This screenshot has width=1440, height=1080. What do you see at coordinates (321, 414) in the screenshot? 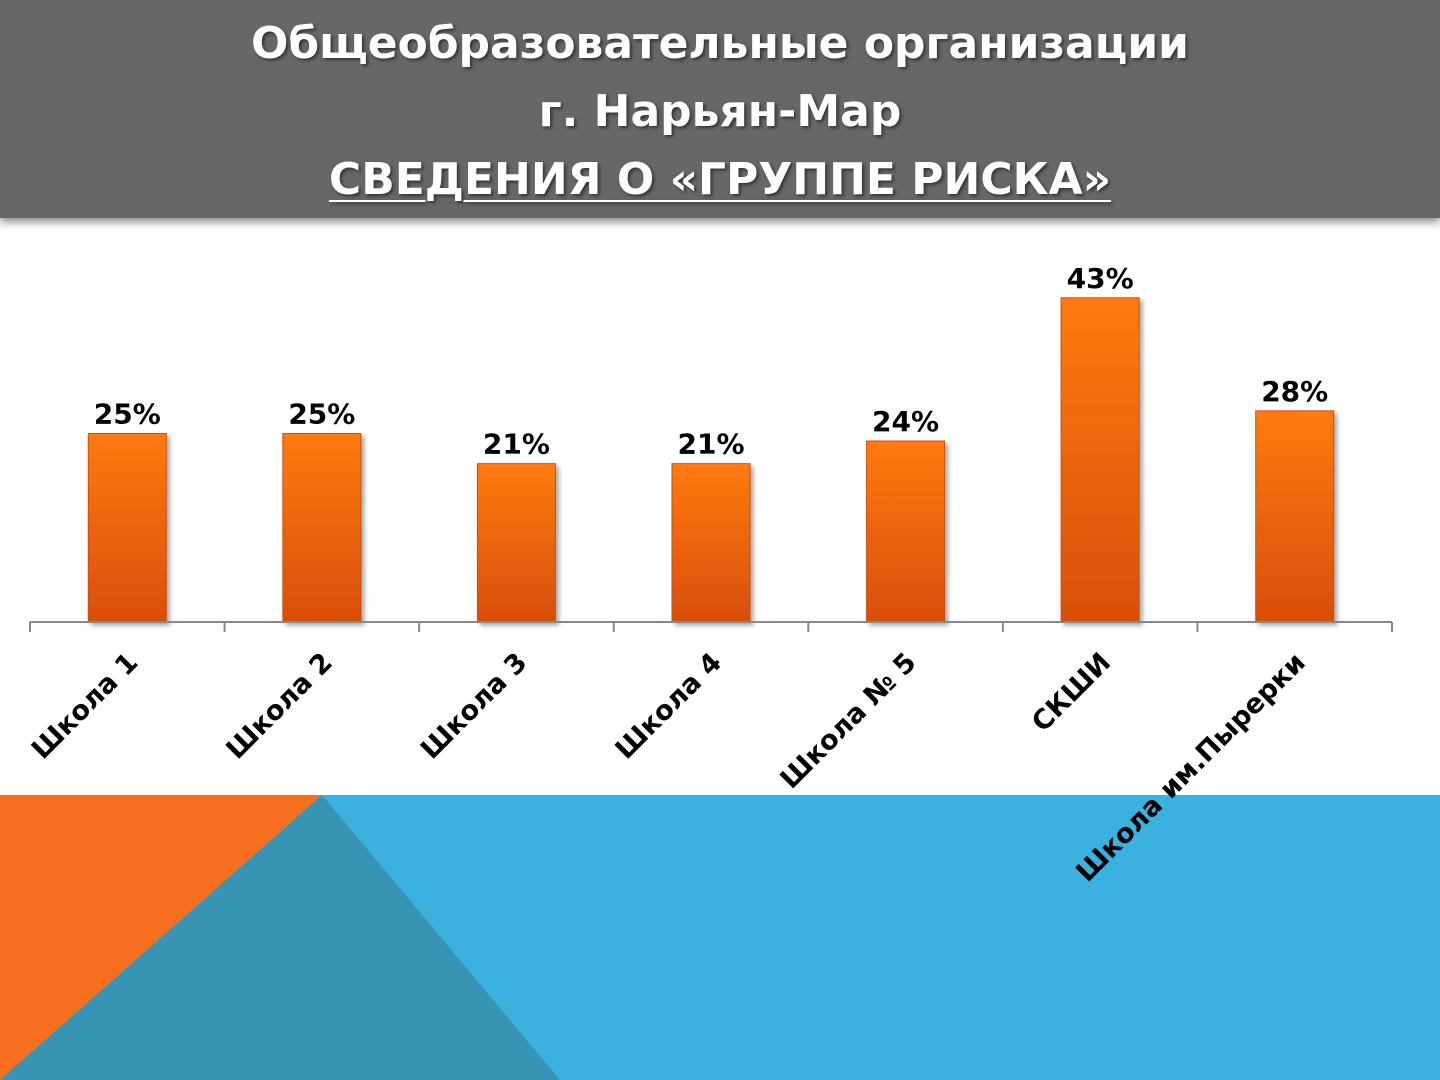
I see `data-label-2: 25%` at bounding box center [321, 414].